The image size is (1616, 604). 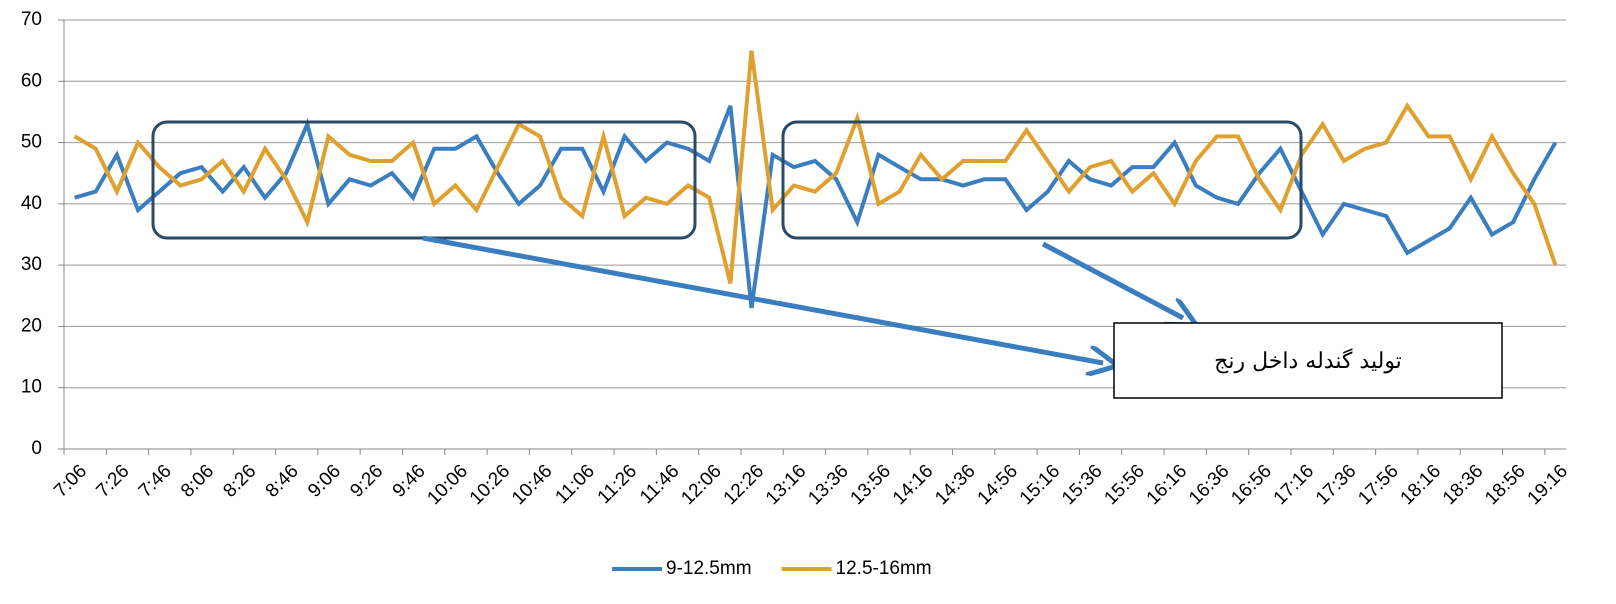 I want to click on x-tick-label: 9:06, so click(x=324, y=481).